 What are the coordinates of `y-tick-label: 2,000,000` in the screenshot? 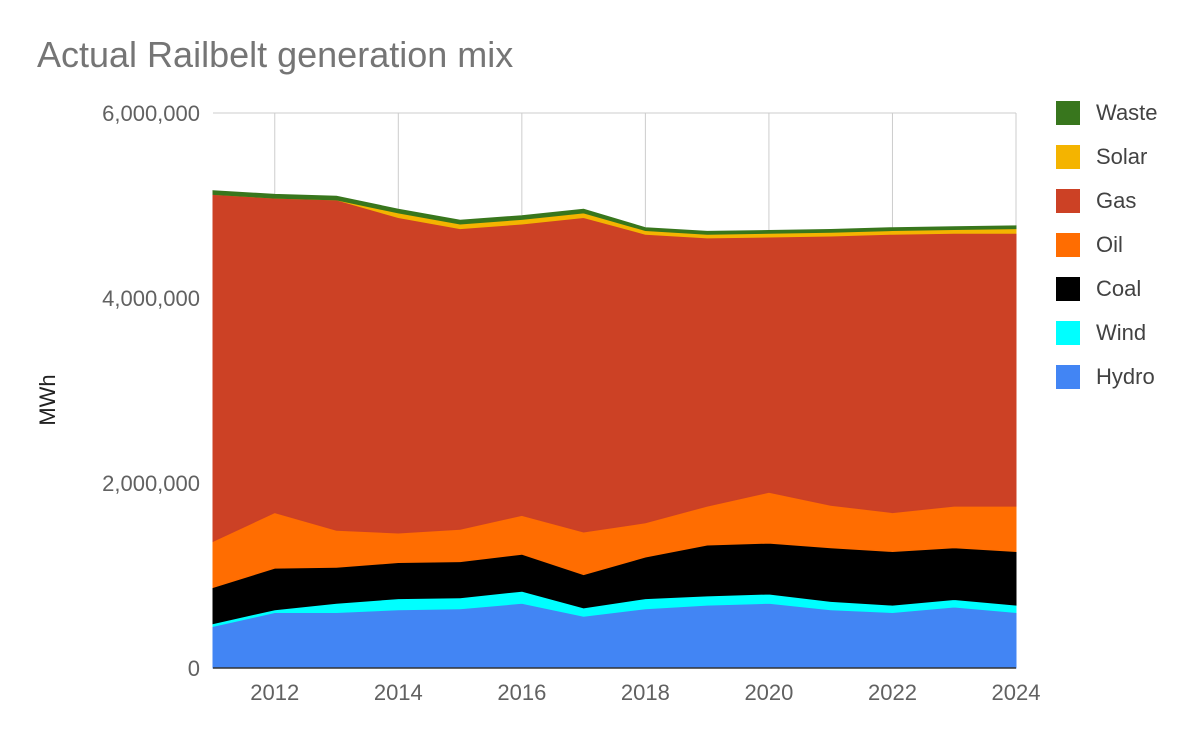 It's located at (151, 483).